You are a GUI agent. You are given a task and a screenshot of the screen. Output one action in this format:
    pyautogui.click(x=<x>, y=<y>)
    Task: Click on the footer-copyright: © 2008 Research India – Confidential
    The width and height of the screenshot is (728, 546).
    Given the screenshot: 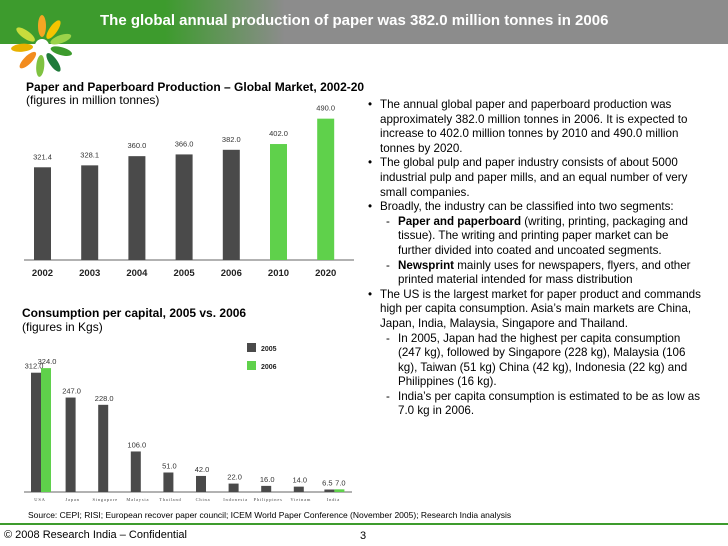 What is the action you would take?
    pyautogui.click(x=95, y=535)
    